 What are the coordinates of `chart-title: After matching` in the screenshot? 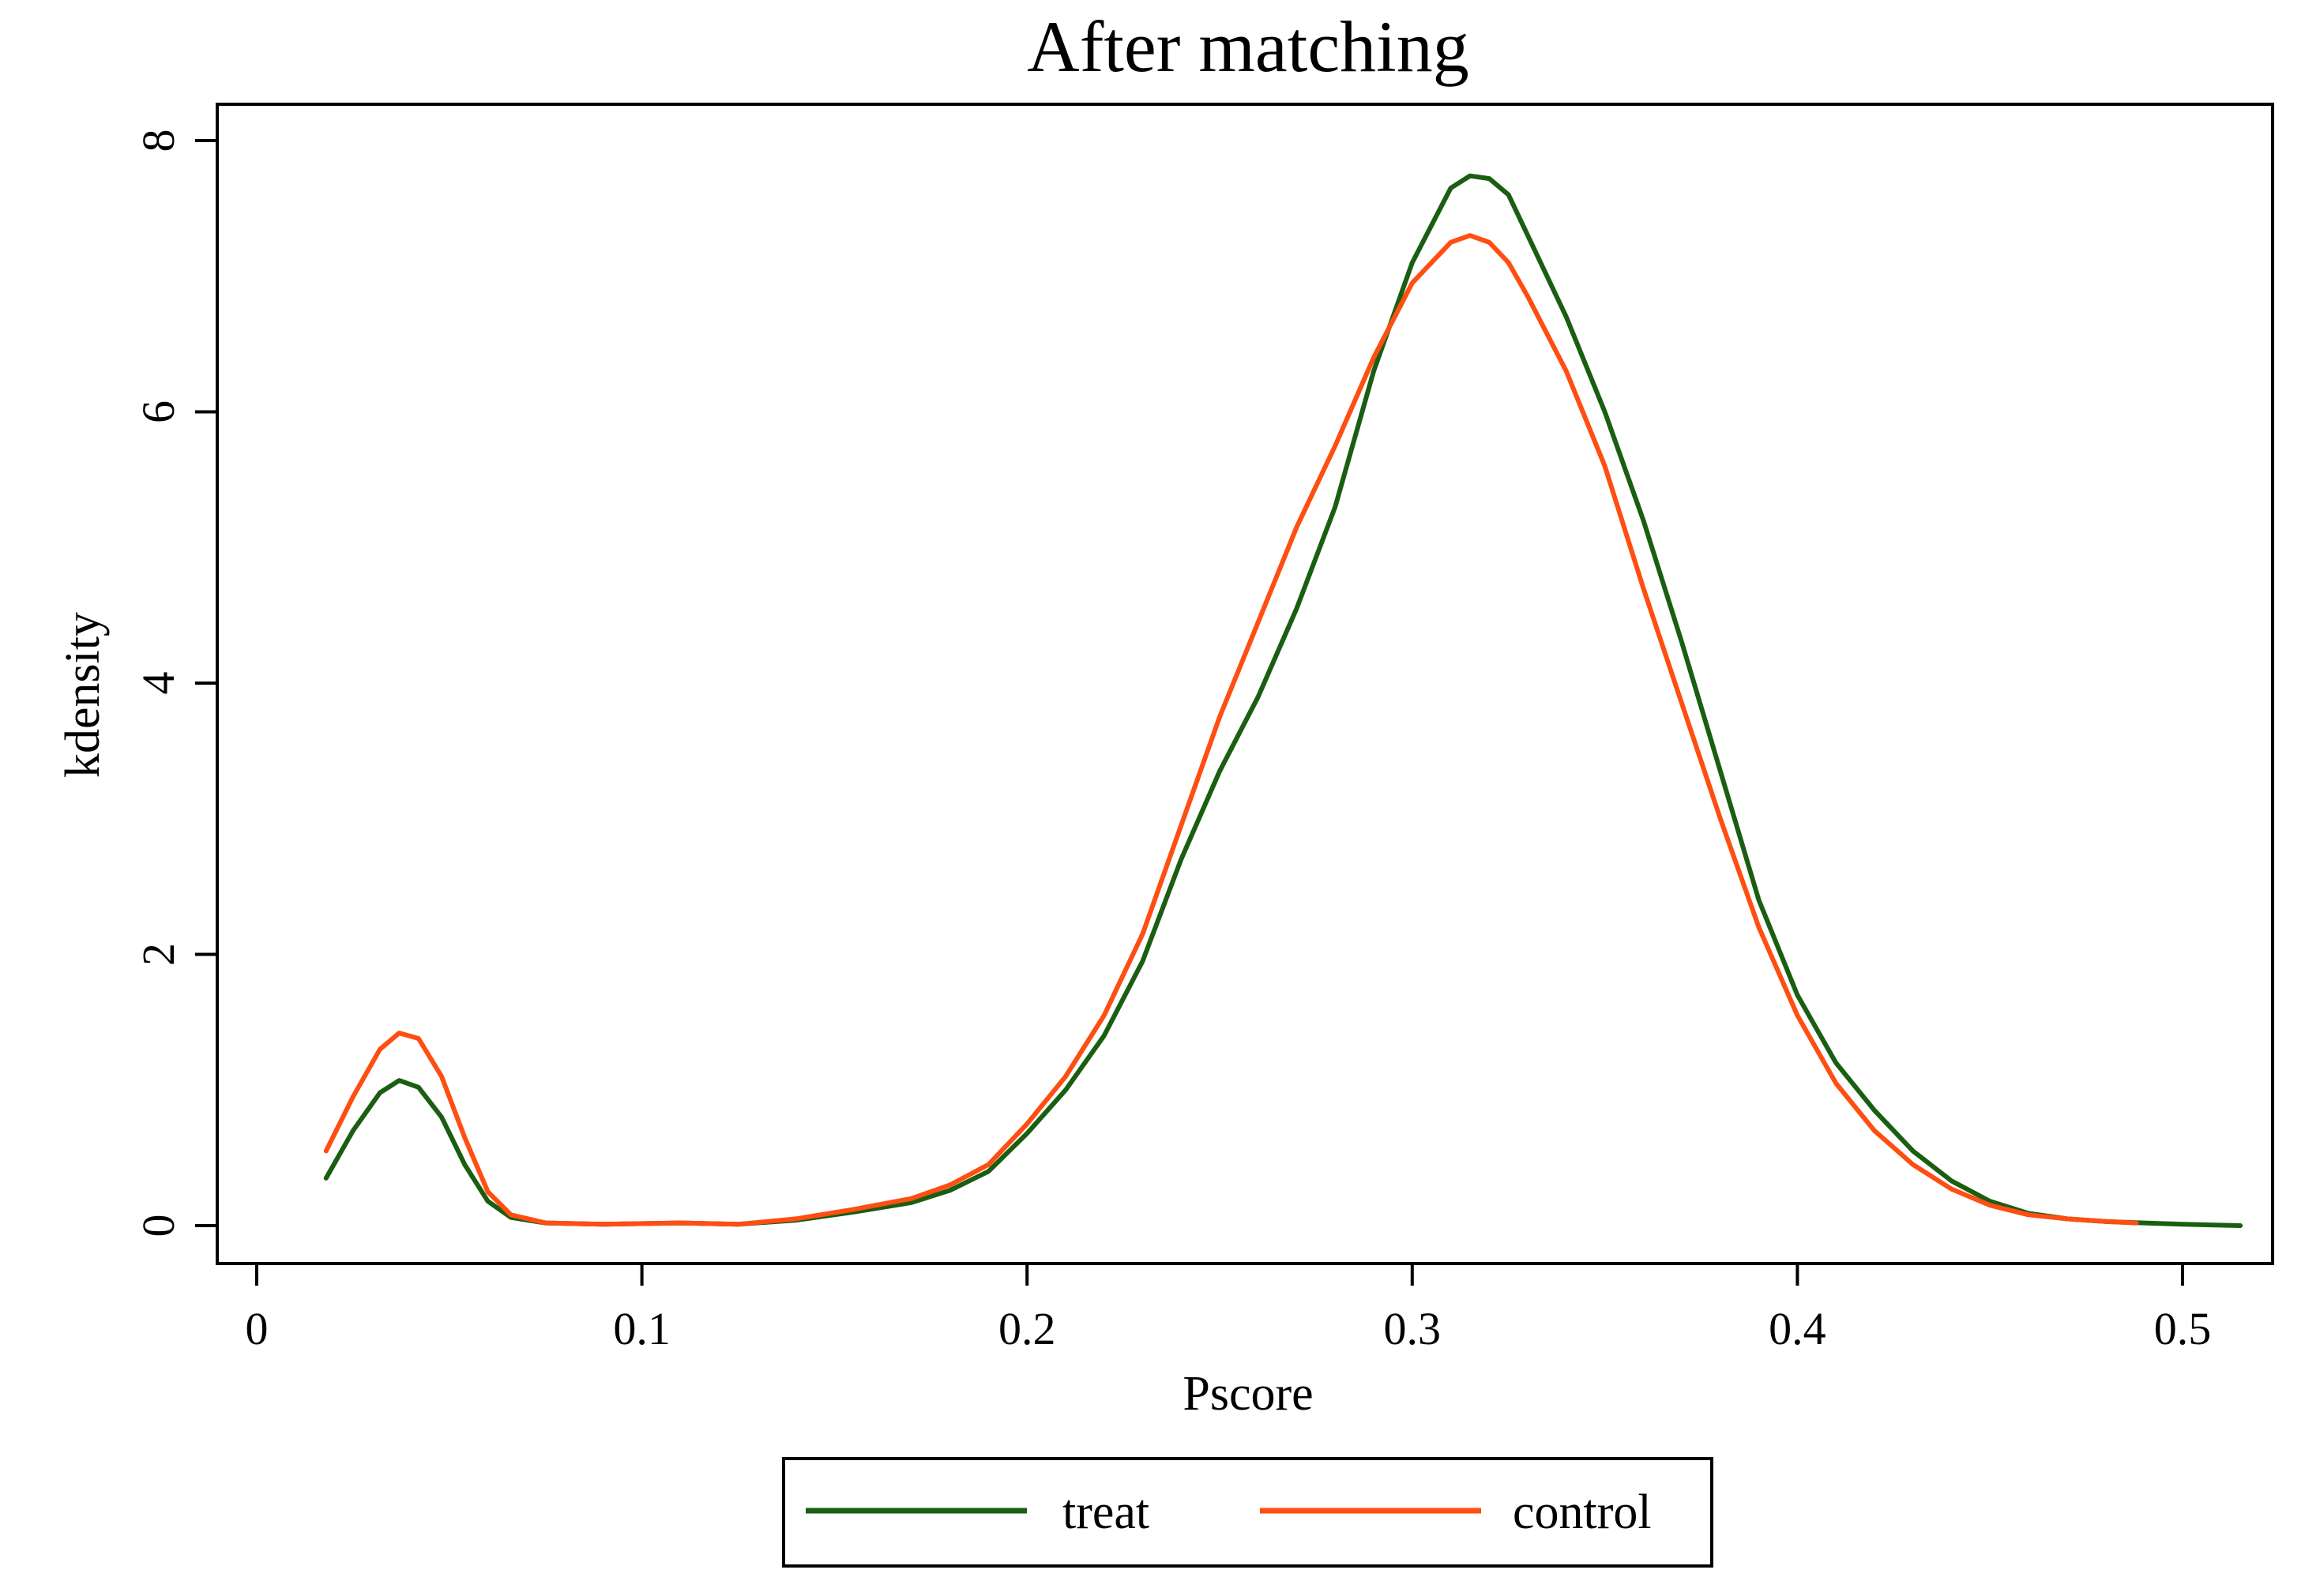 It's located at (1248, 47).